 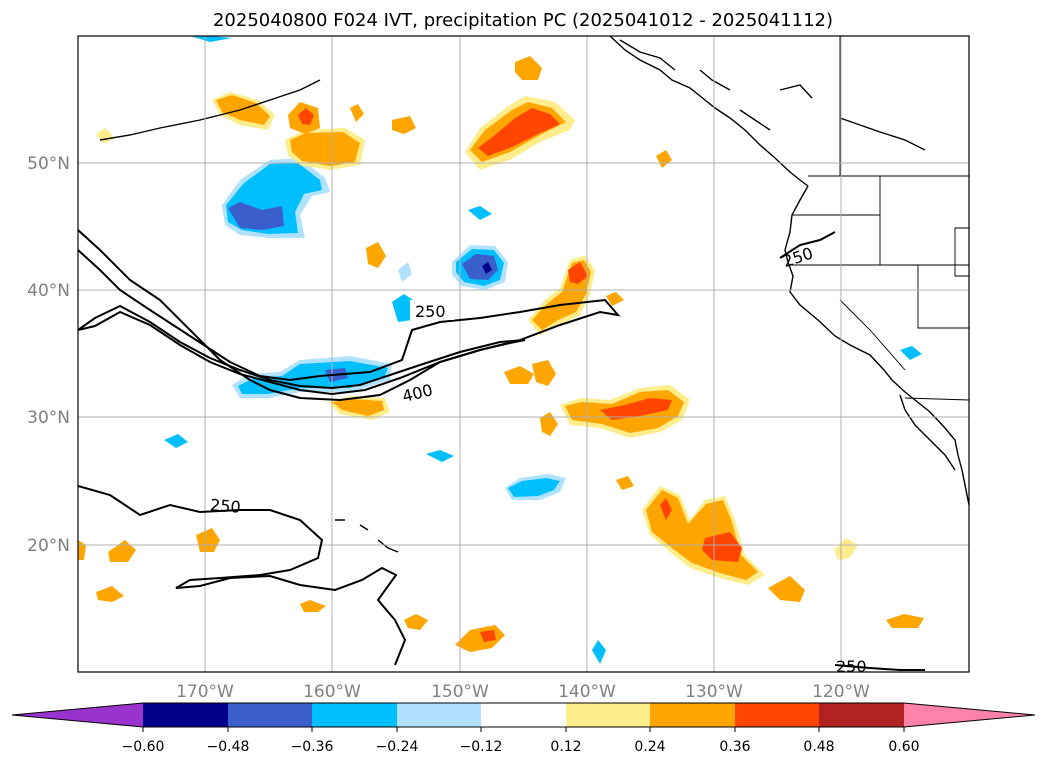 What do you see at coordinates (332, 692) in the screenshot?
I see `lon-label: 160°W` at bounding box center [332, 692].